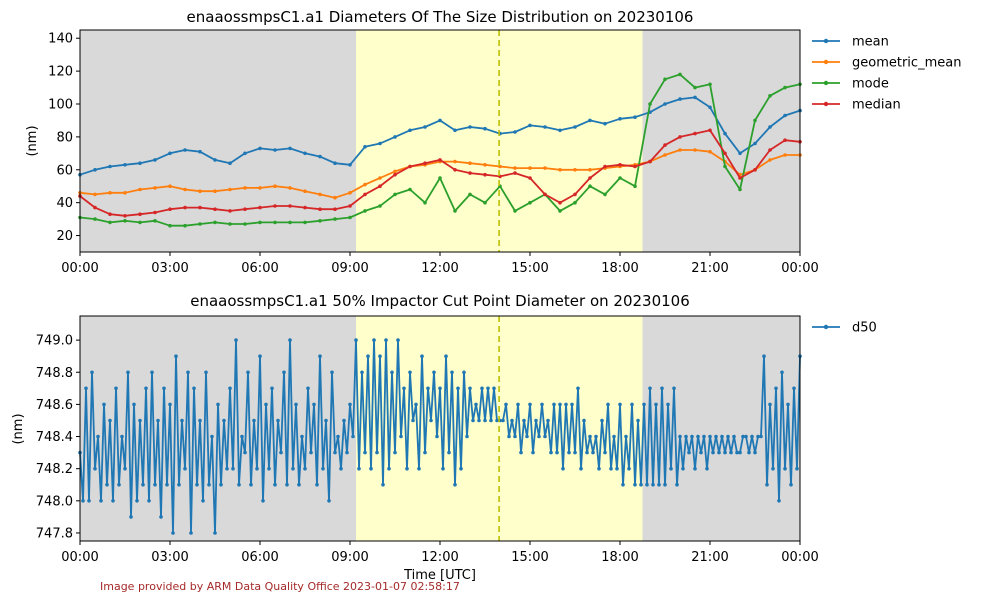 This screenshot has height=600, width=1000. What do you see at coordinates (64, 203) in the screenshot?
I see `y-tick-label-1: 40` at bounding box center [64, 203].